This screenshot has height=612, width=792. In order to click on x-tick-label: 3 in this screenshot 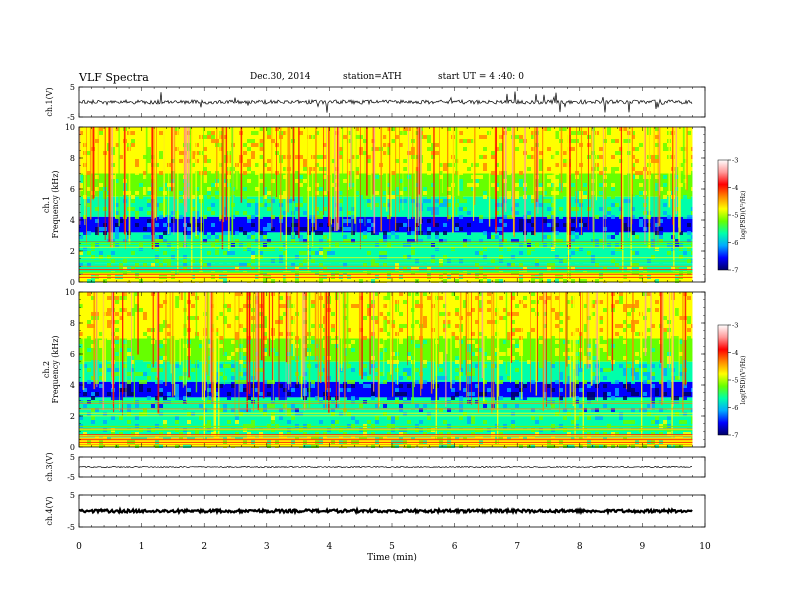, I will do `click(267, 547)`.